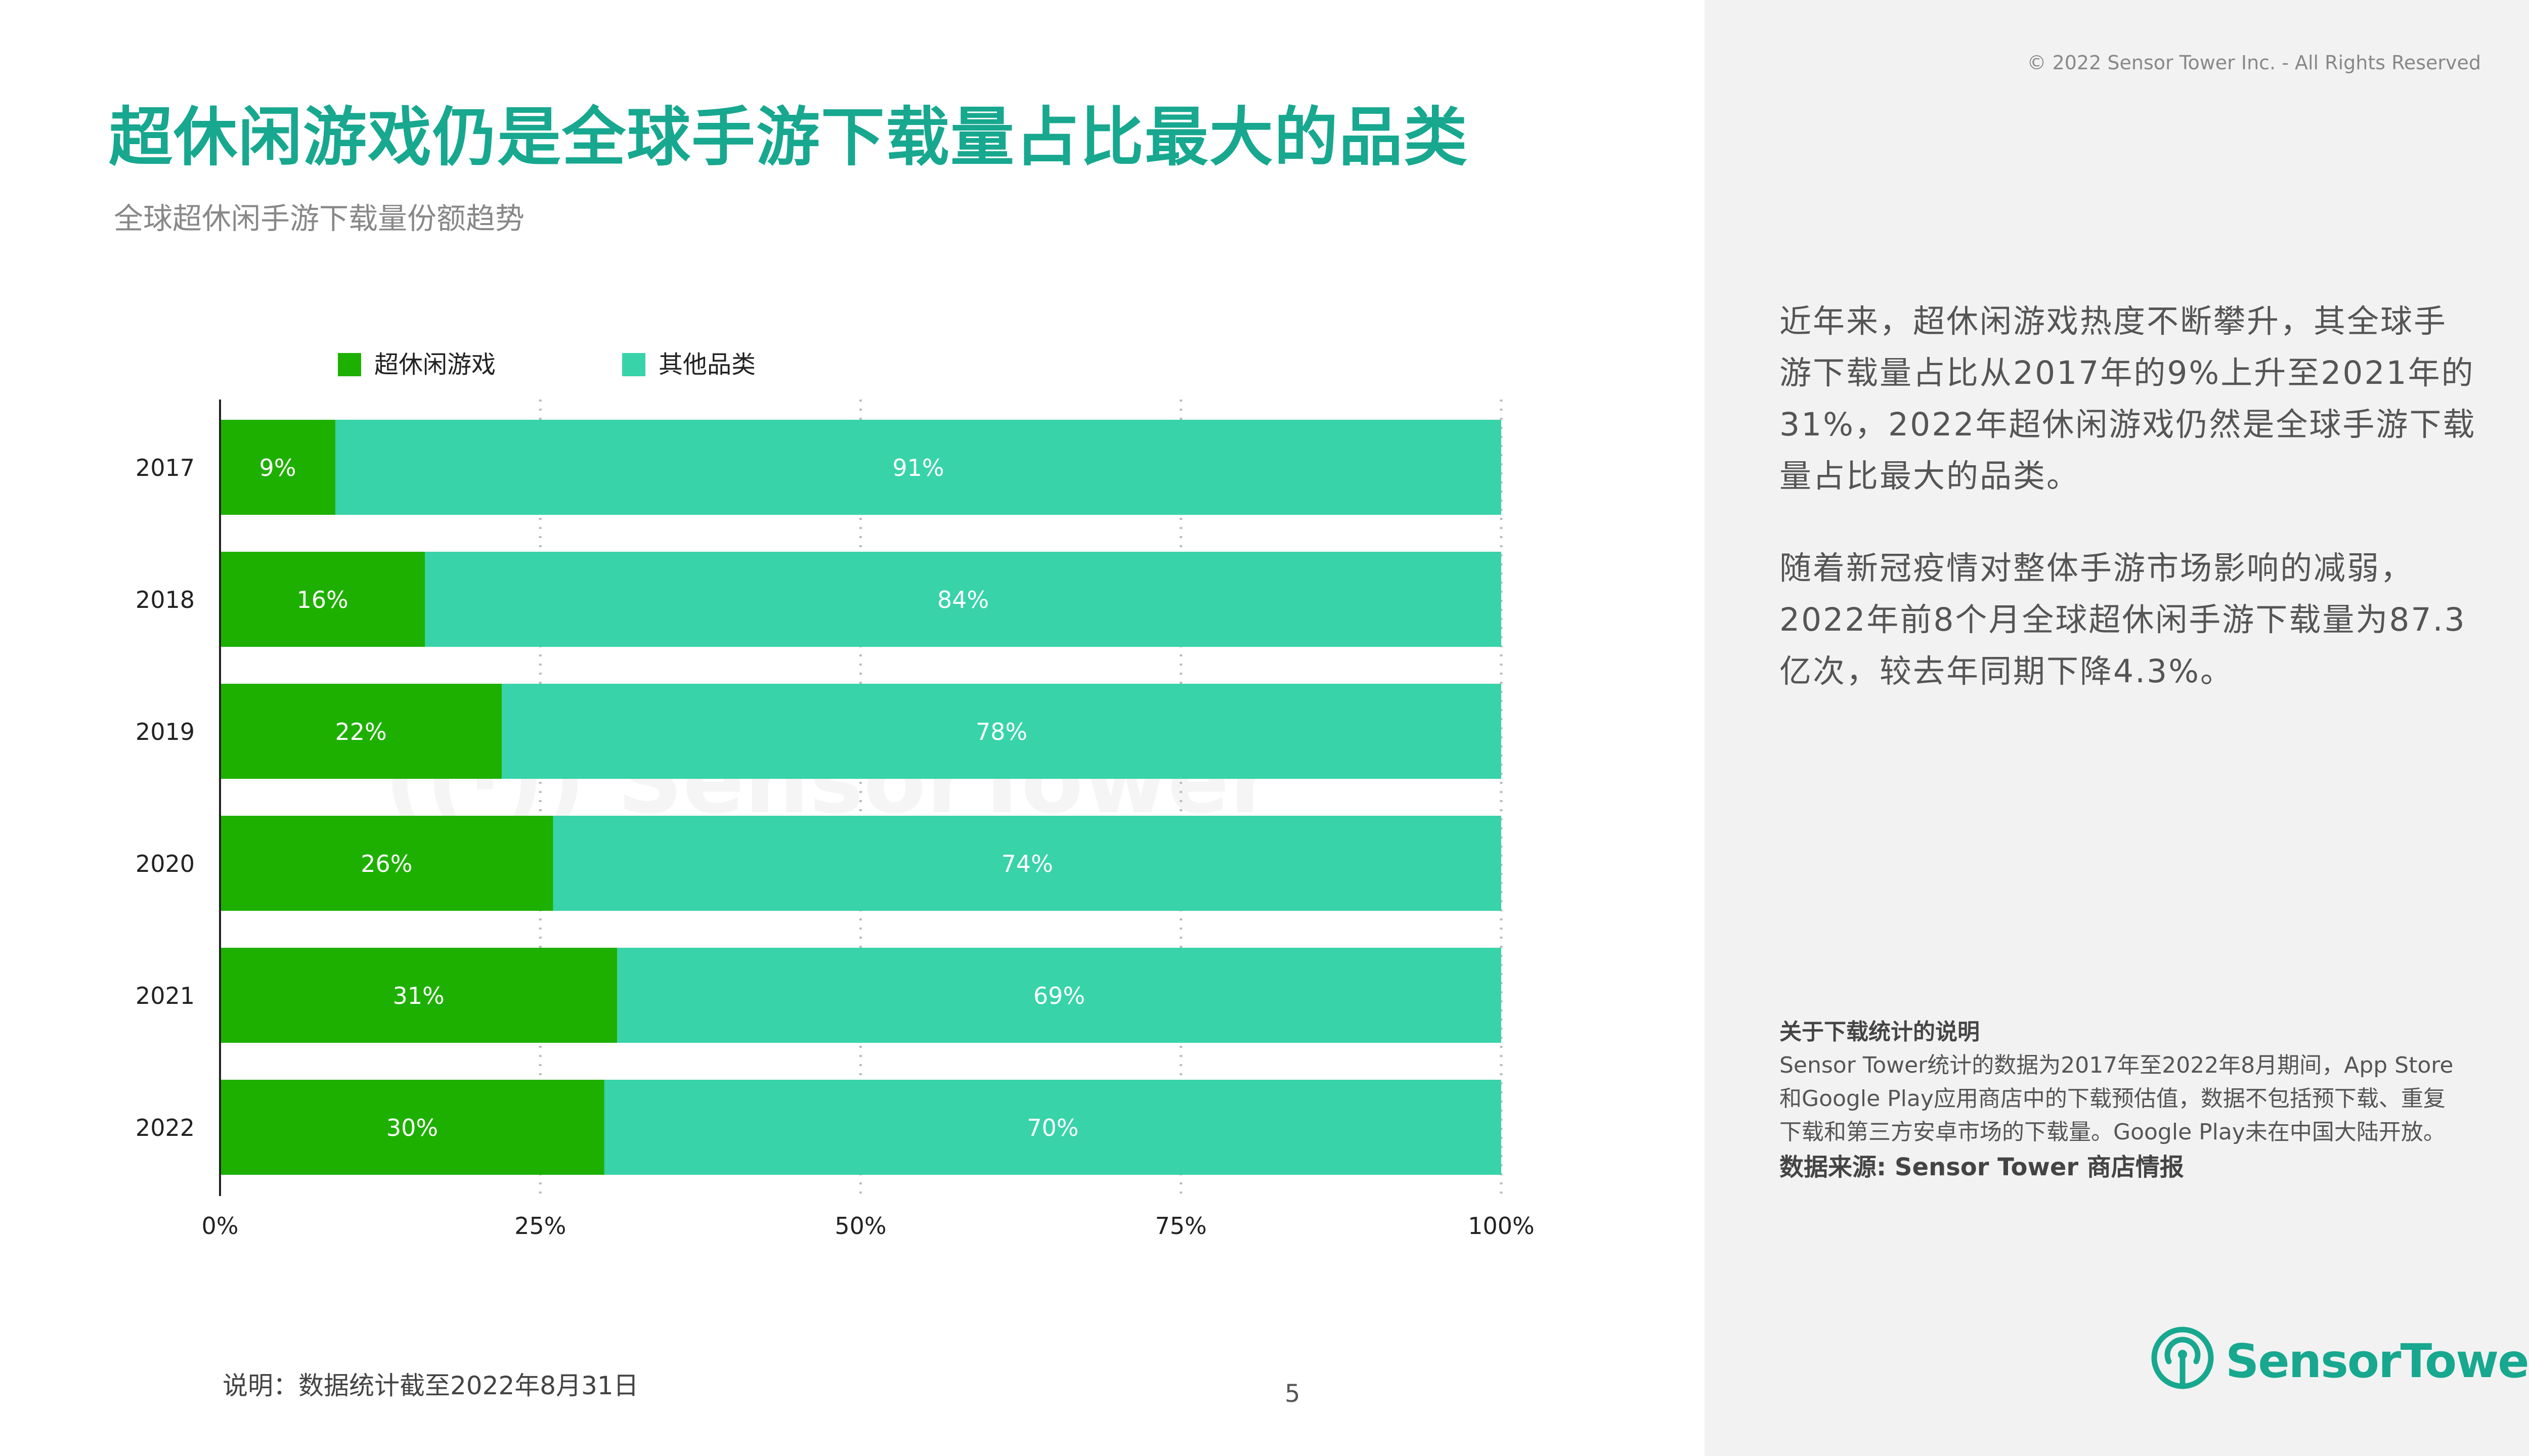 The width and height of the screenshot is (2529, 1456). I want to click on data-label-2020-series-2: 74%, so click(1027, 864).